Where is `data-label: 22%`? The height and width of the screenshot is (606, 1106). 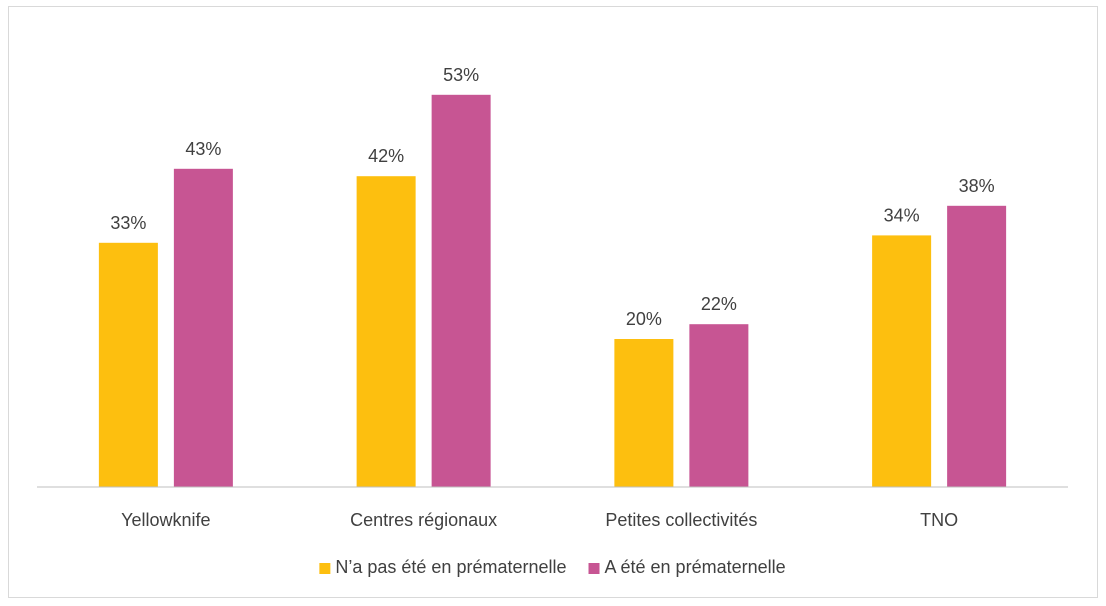
data-label: 22% is located at coordinates (719, 304).